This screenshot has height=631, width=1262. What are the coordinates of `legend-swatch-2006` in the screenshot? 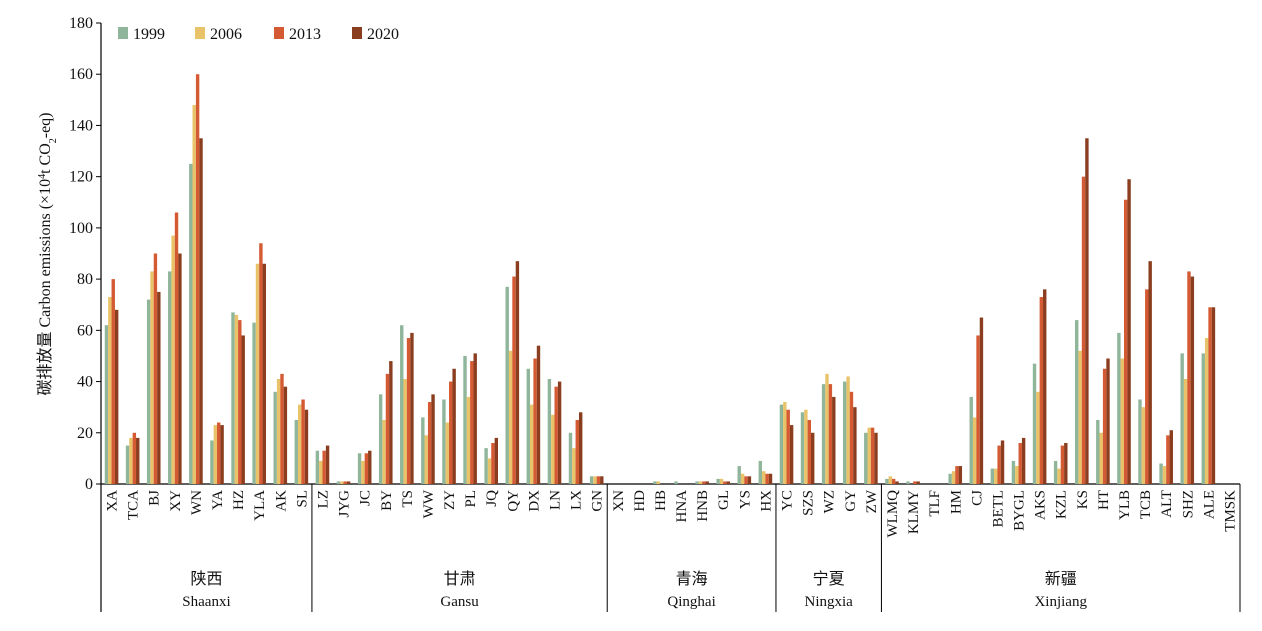 It's located at (200, 33).